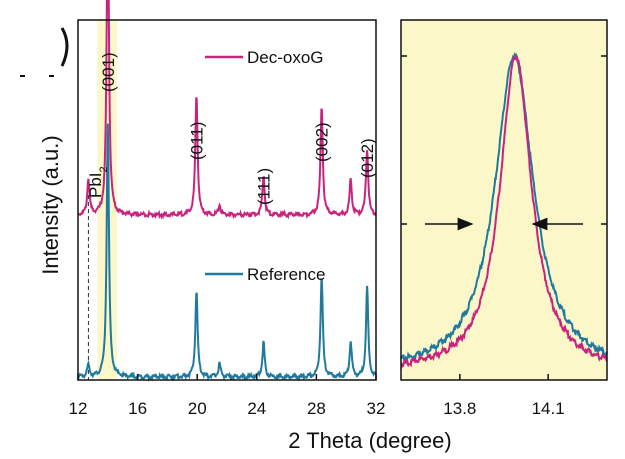 Image resolution: width=625 pixels, height=459 pixels. Describe the element at coordinates (264, 186) in the screenshot. I see `peak-label-2: (111)` at that location.